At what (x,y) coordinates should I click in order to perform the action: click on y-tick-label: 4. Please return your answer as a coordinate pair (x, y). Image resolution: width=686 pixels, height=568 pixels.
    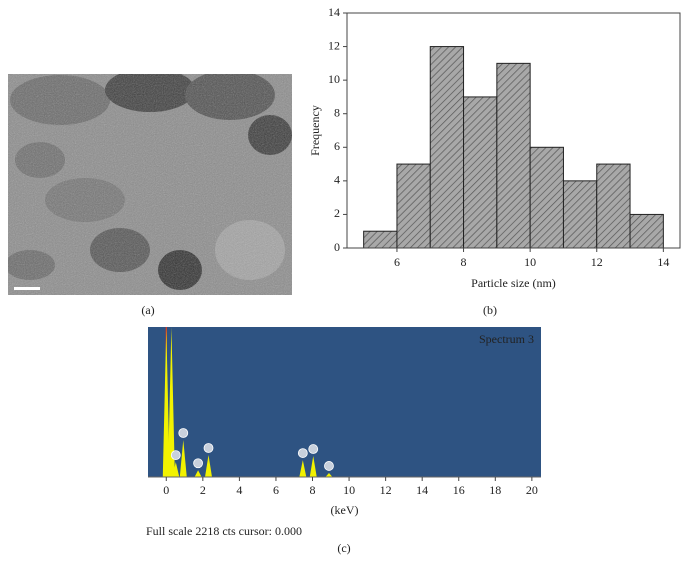
    Looking at the image, I should click on (337, 180).